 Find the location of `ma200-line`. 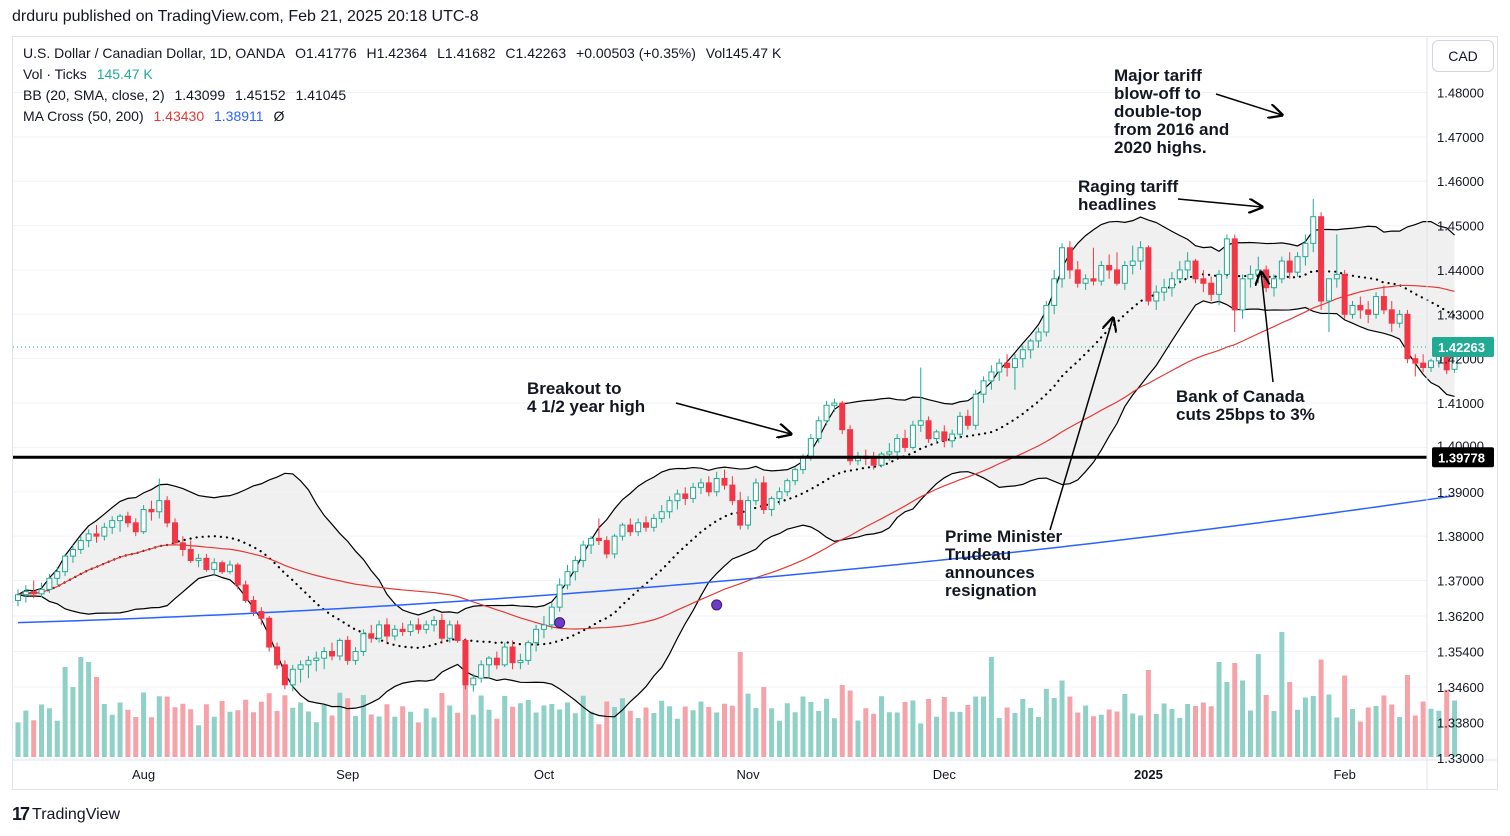

ma200-line is located at coordinates (736, 559).